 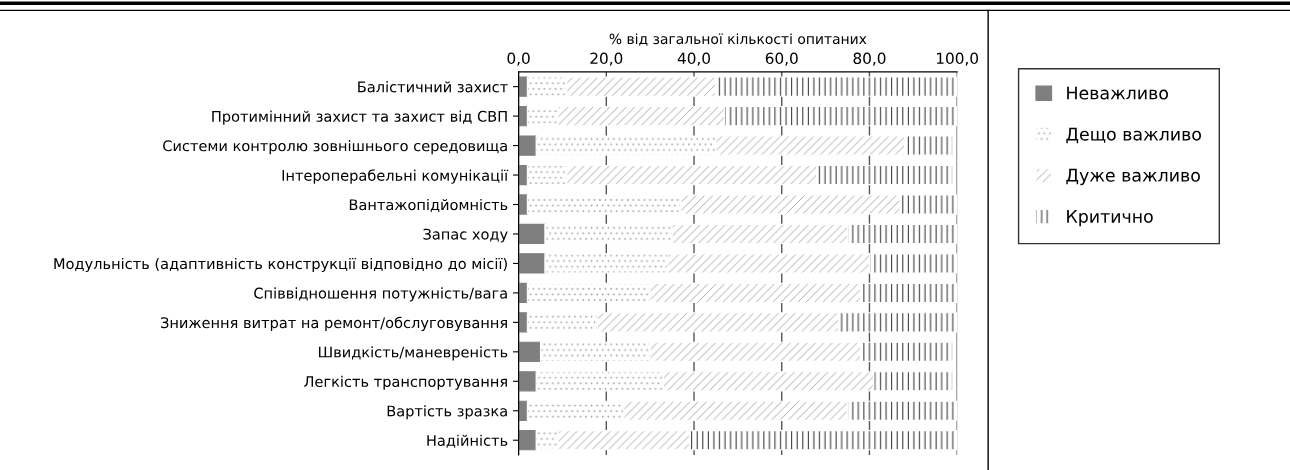 What do you see at coordinates (465, 235) in the screenshot?
I see `y-tick-label: Запас ходу` at bounding box center [465, 235].